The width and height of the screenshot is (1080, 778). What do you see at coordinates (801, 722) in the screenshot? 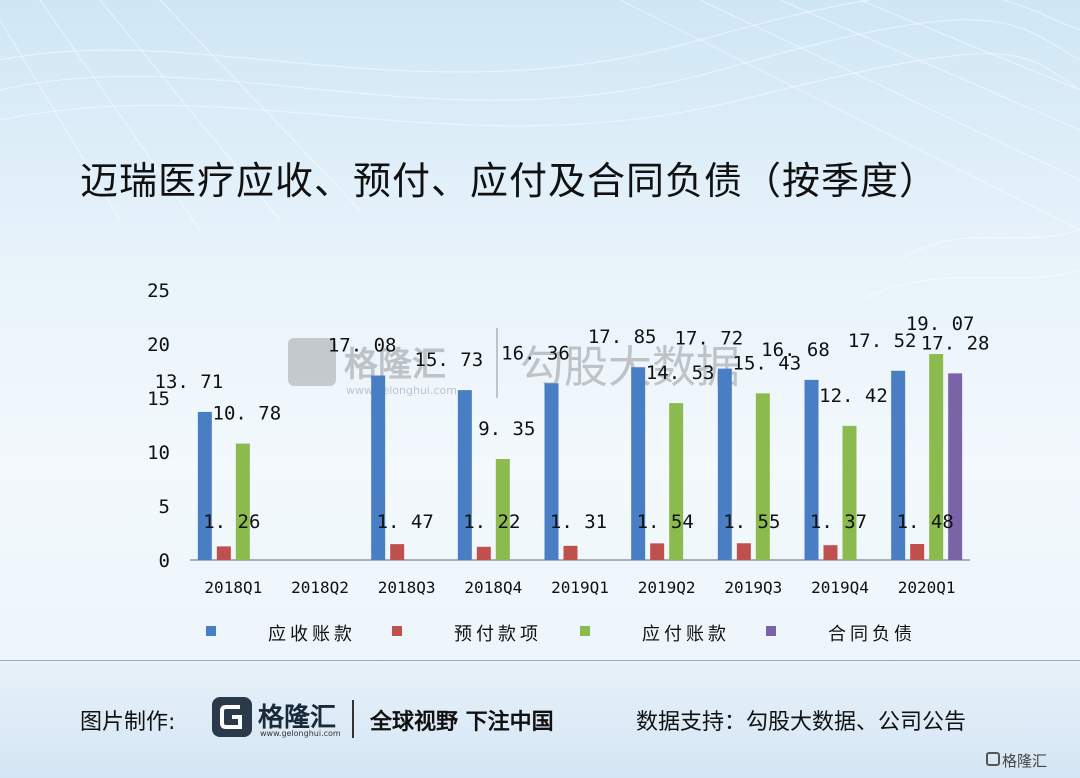
I see `data-source: 数据支持：勾股大数据、公司公告` at bounding box center [801, 722].